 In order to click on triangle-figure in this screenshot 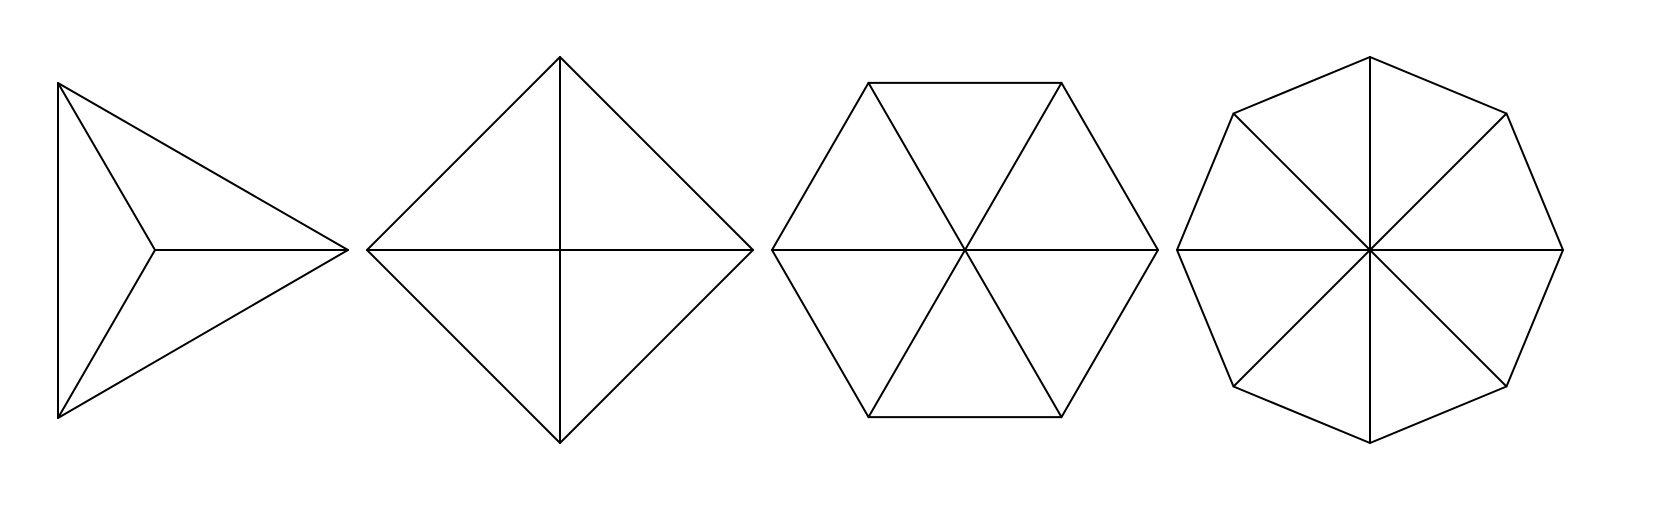, I will do `click(203, 250)`.